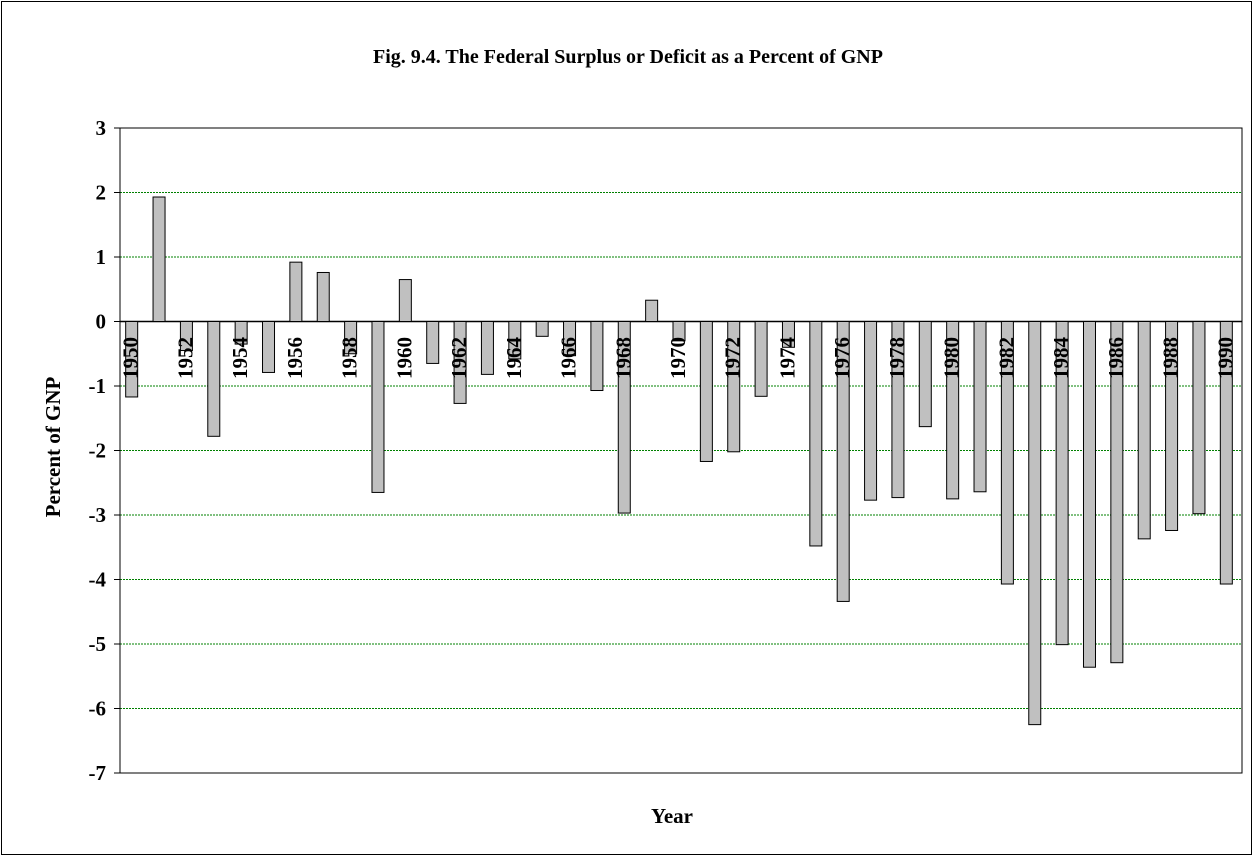 Image resolution: width=1255 pixels, height=858 pixels. Describe the element at coordinates (1144, 430) in the screenshot. I see `bar-1987` at that location.